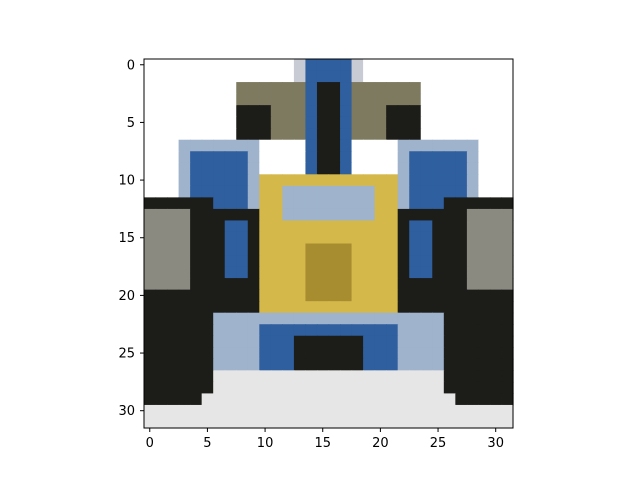  What do you see at coordinates (322, 443) in the screenshot?
I see `x-tick-label: 15` at bounding box center [322, 443].